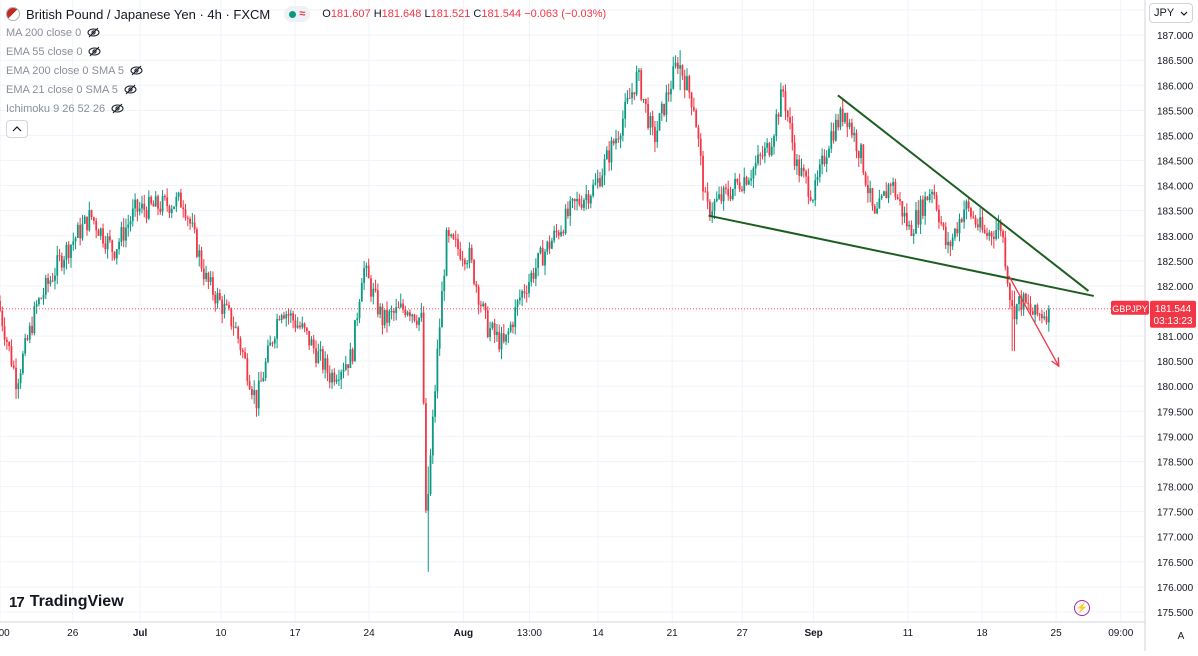 This screenshot has width=1198, height=656. What do you see at coordinates (306, 51) in the screenshot?
I see `indicator-row: EMA 55 close 0` at bounding box center [306, 51].